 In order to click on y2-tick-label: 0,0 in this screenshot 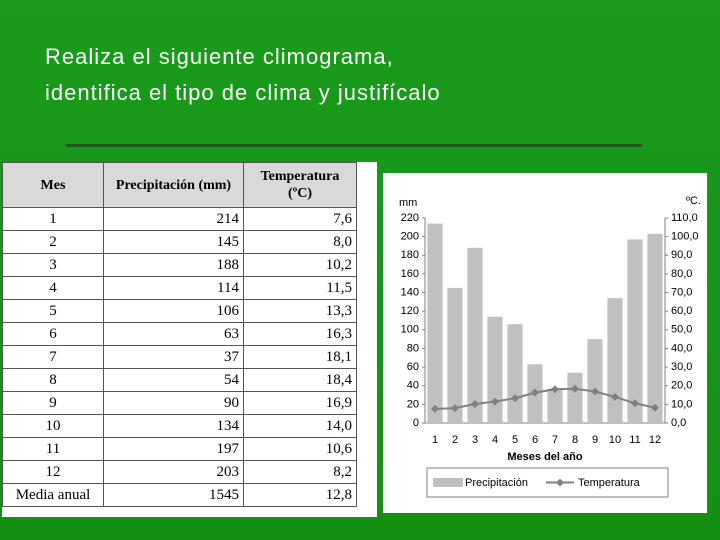, I will do `click(678, 423)`.